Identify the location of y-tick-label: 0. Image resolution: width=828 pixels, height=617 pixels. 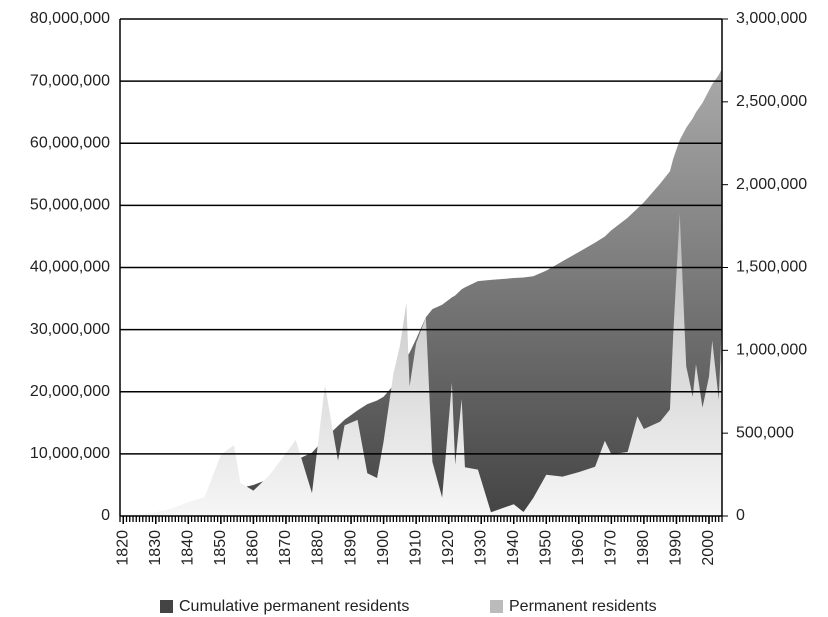
(105, 515).